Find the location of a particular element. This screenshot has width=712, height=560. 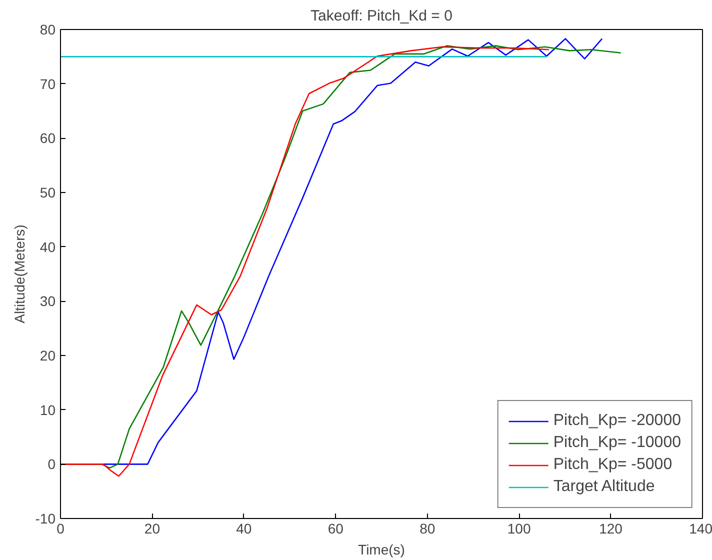

y-tick-label: 40 is located at coordinates (48, 246).